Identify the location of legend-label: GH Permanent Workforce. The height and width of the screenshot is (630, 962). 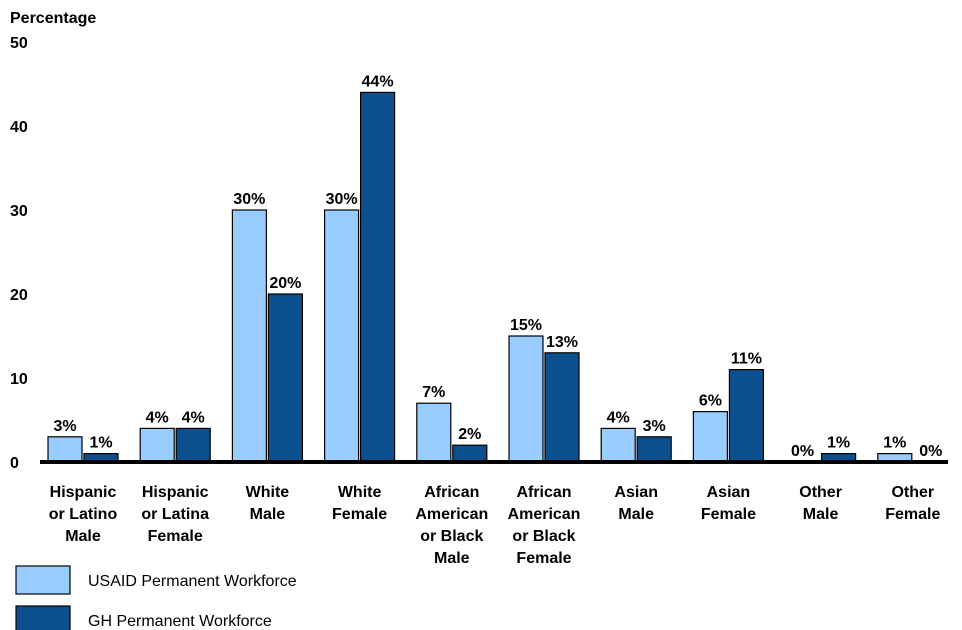
(180, 621).